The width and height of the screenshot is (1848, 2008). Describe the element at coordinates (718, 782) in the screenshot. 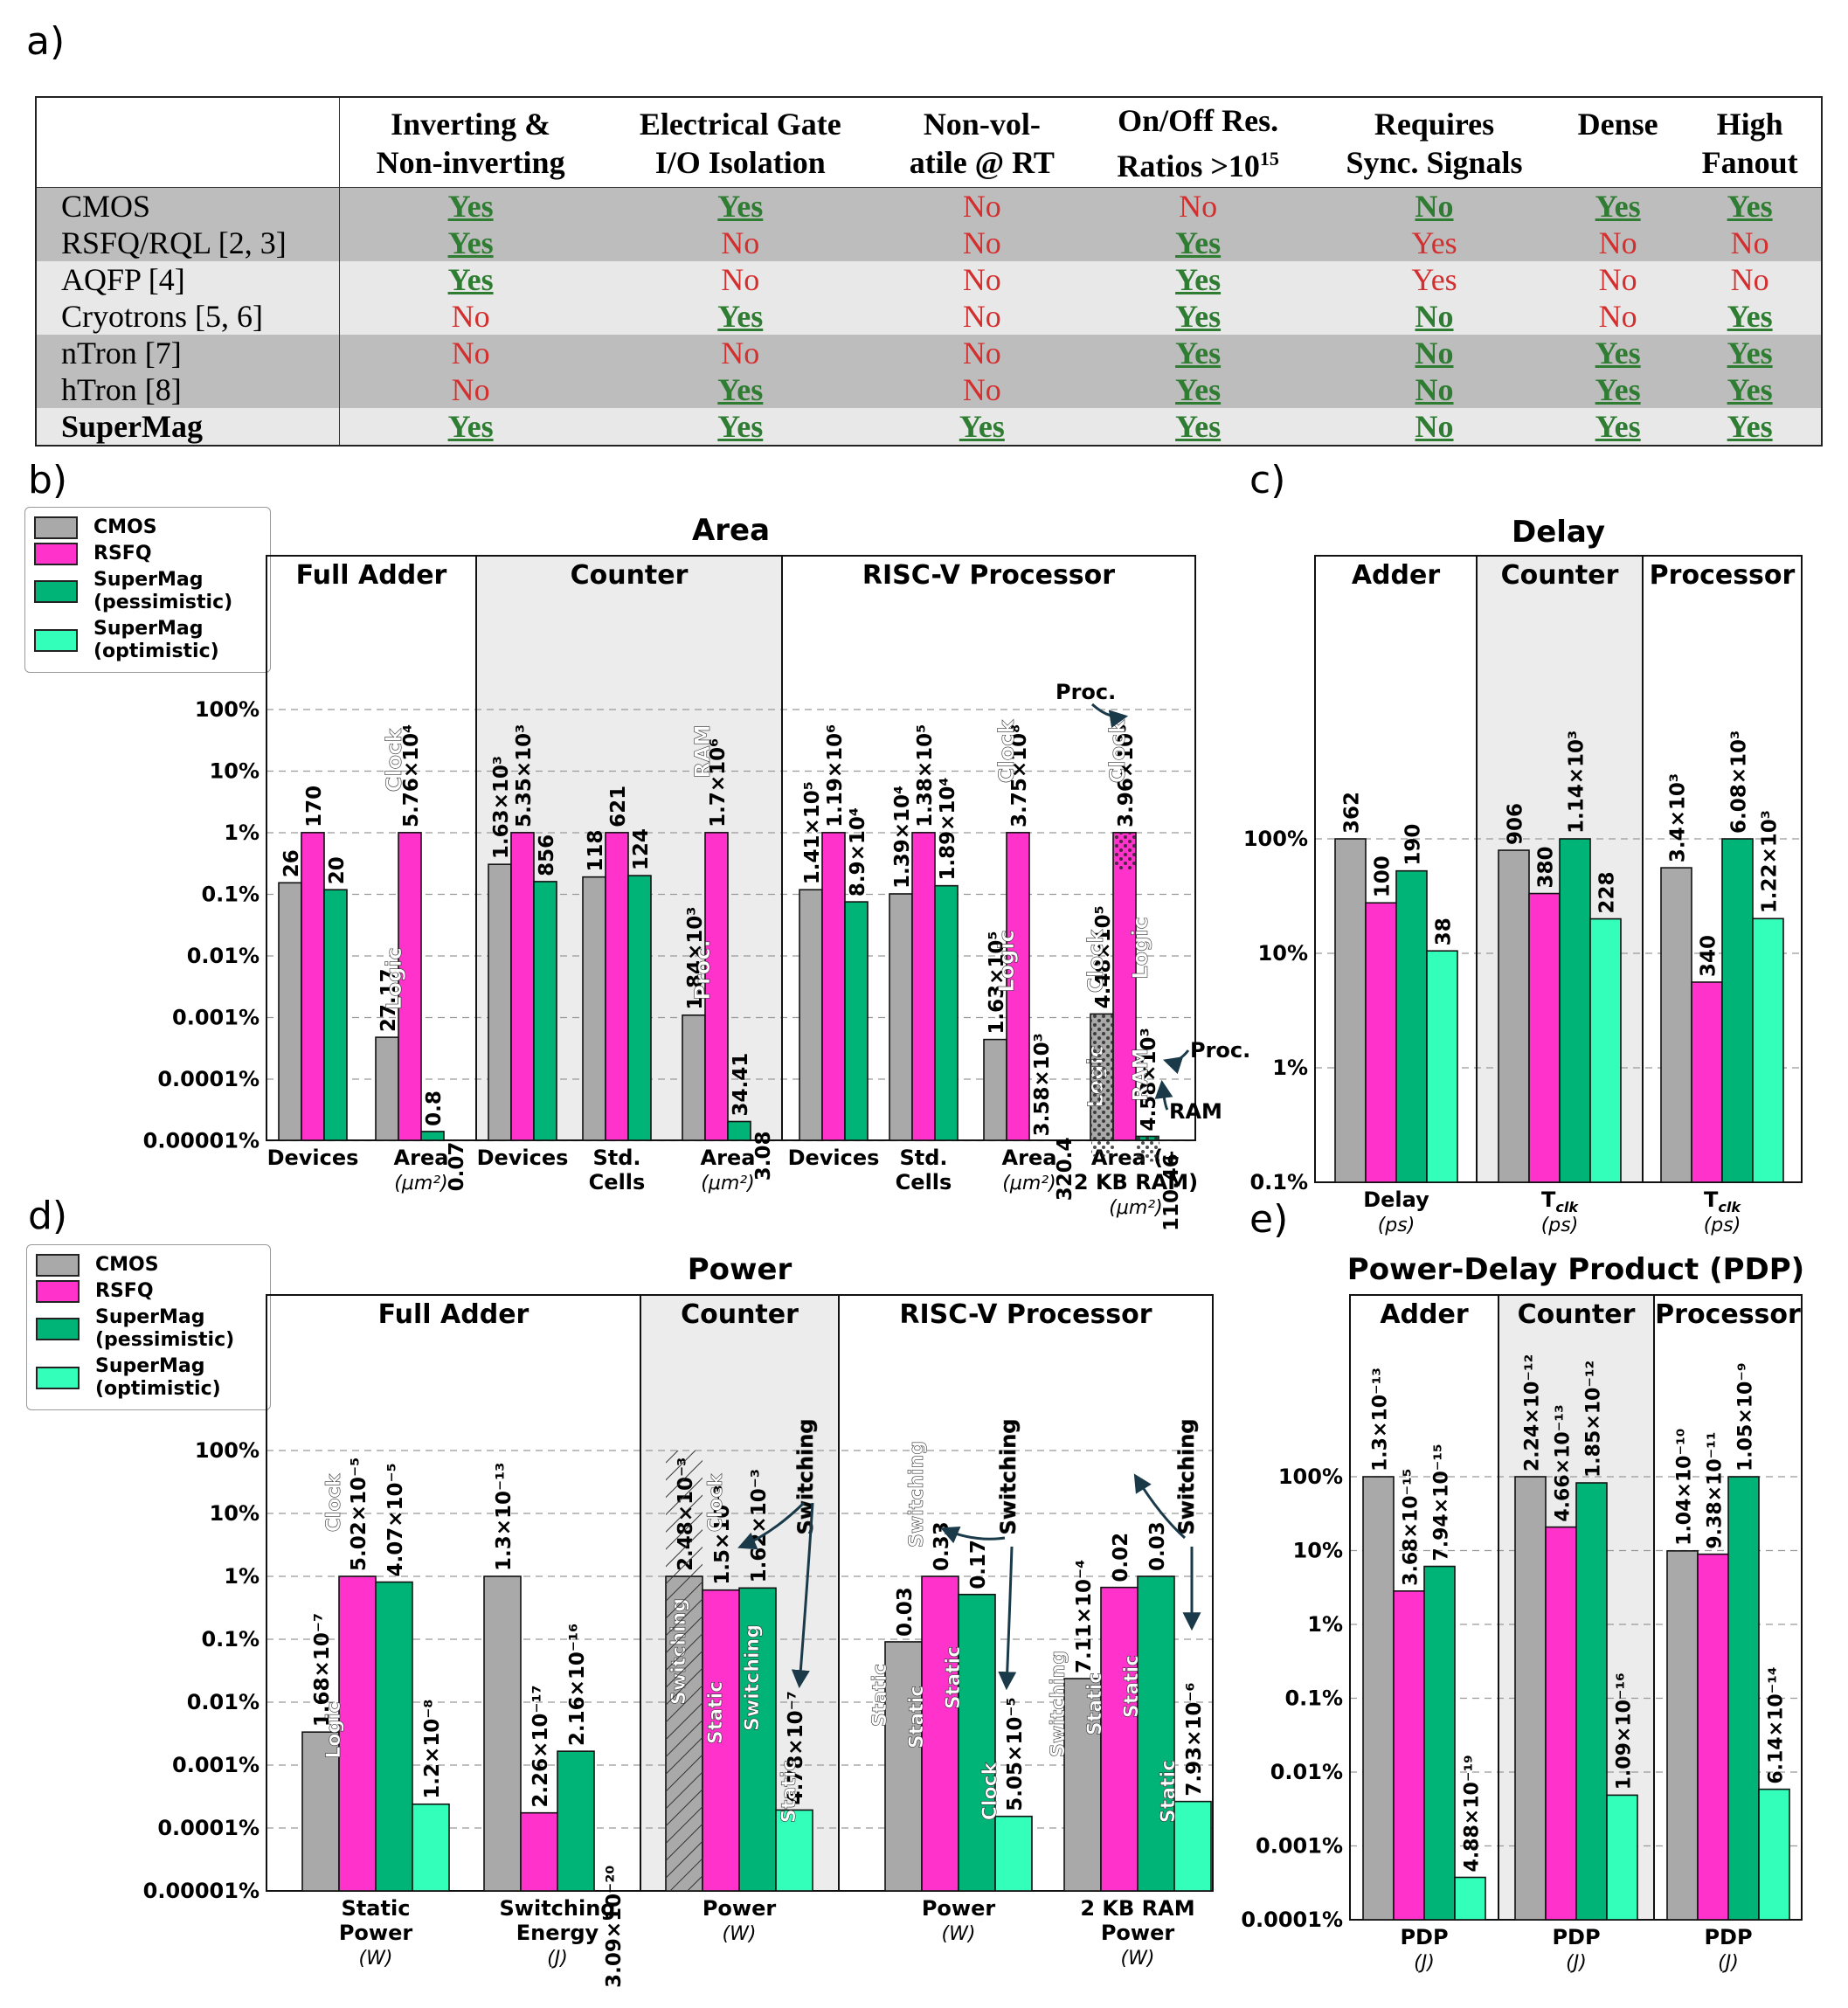

I see `bar-value-label: 1.7×10⁶` at that location.